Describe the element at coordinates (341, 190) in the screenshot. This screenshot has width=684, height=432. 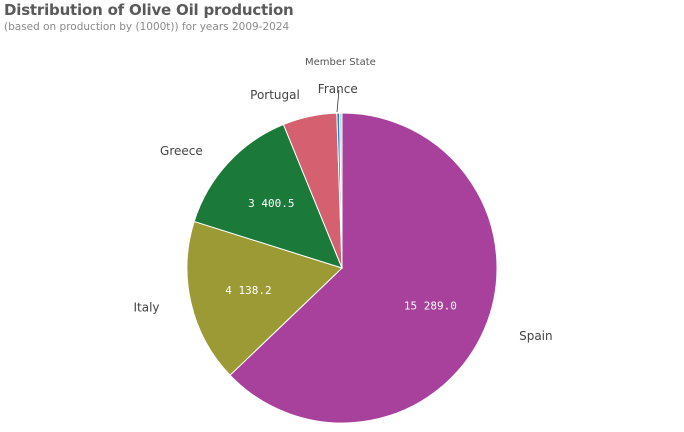
I see `pie-slice-other` at that location.